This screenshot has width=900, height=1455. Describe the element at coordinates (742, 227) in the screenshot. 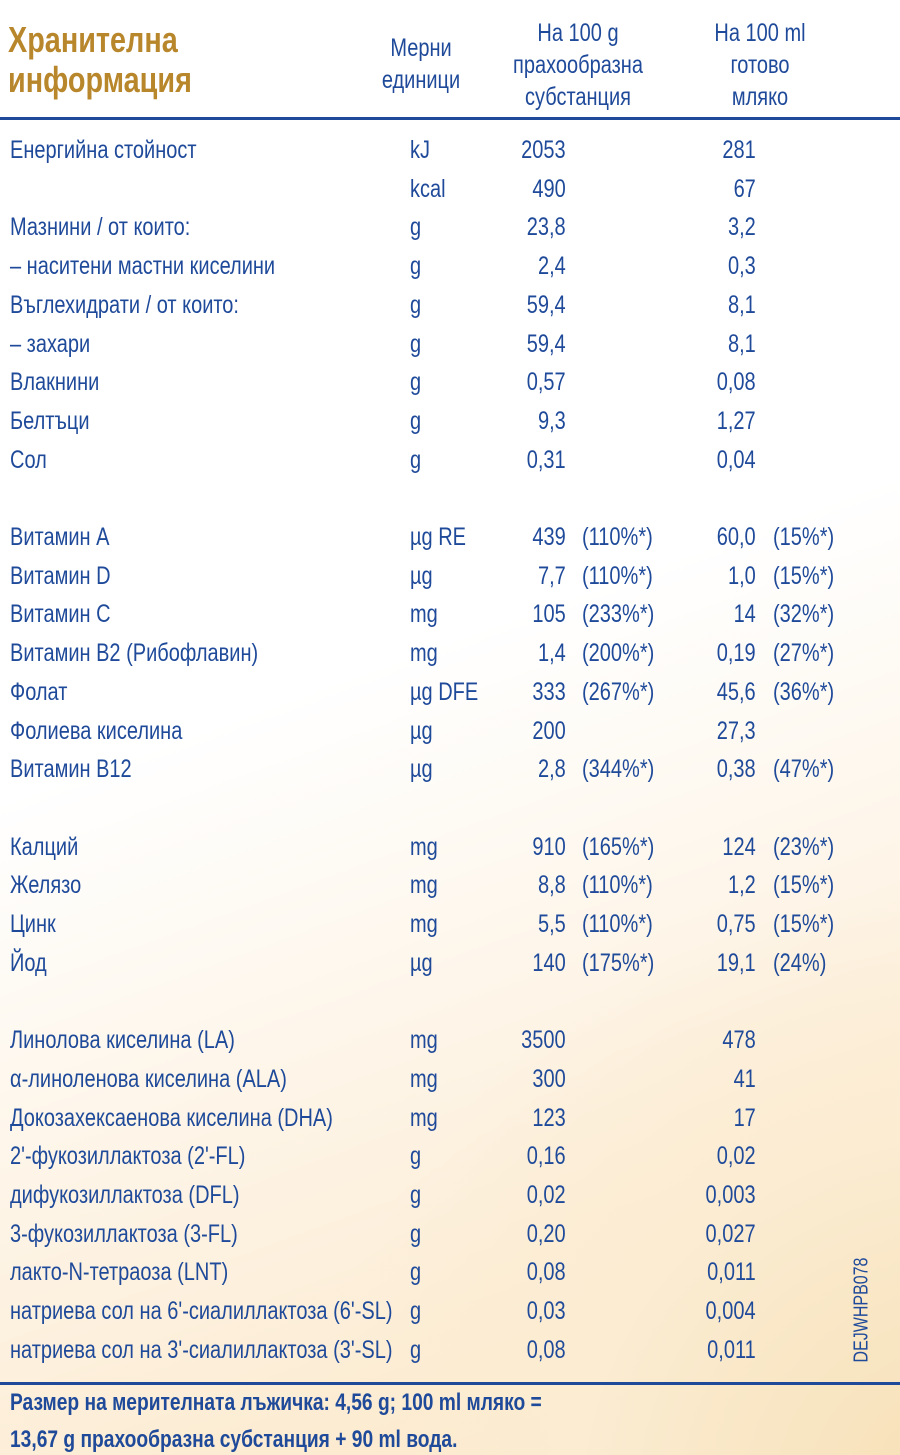

I see `value-100ml: 3,2` at that location.